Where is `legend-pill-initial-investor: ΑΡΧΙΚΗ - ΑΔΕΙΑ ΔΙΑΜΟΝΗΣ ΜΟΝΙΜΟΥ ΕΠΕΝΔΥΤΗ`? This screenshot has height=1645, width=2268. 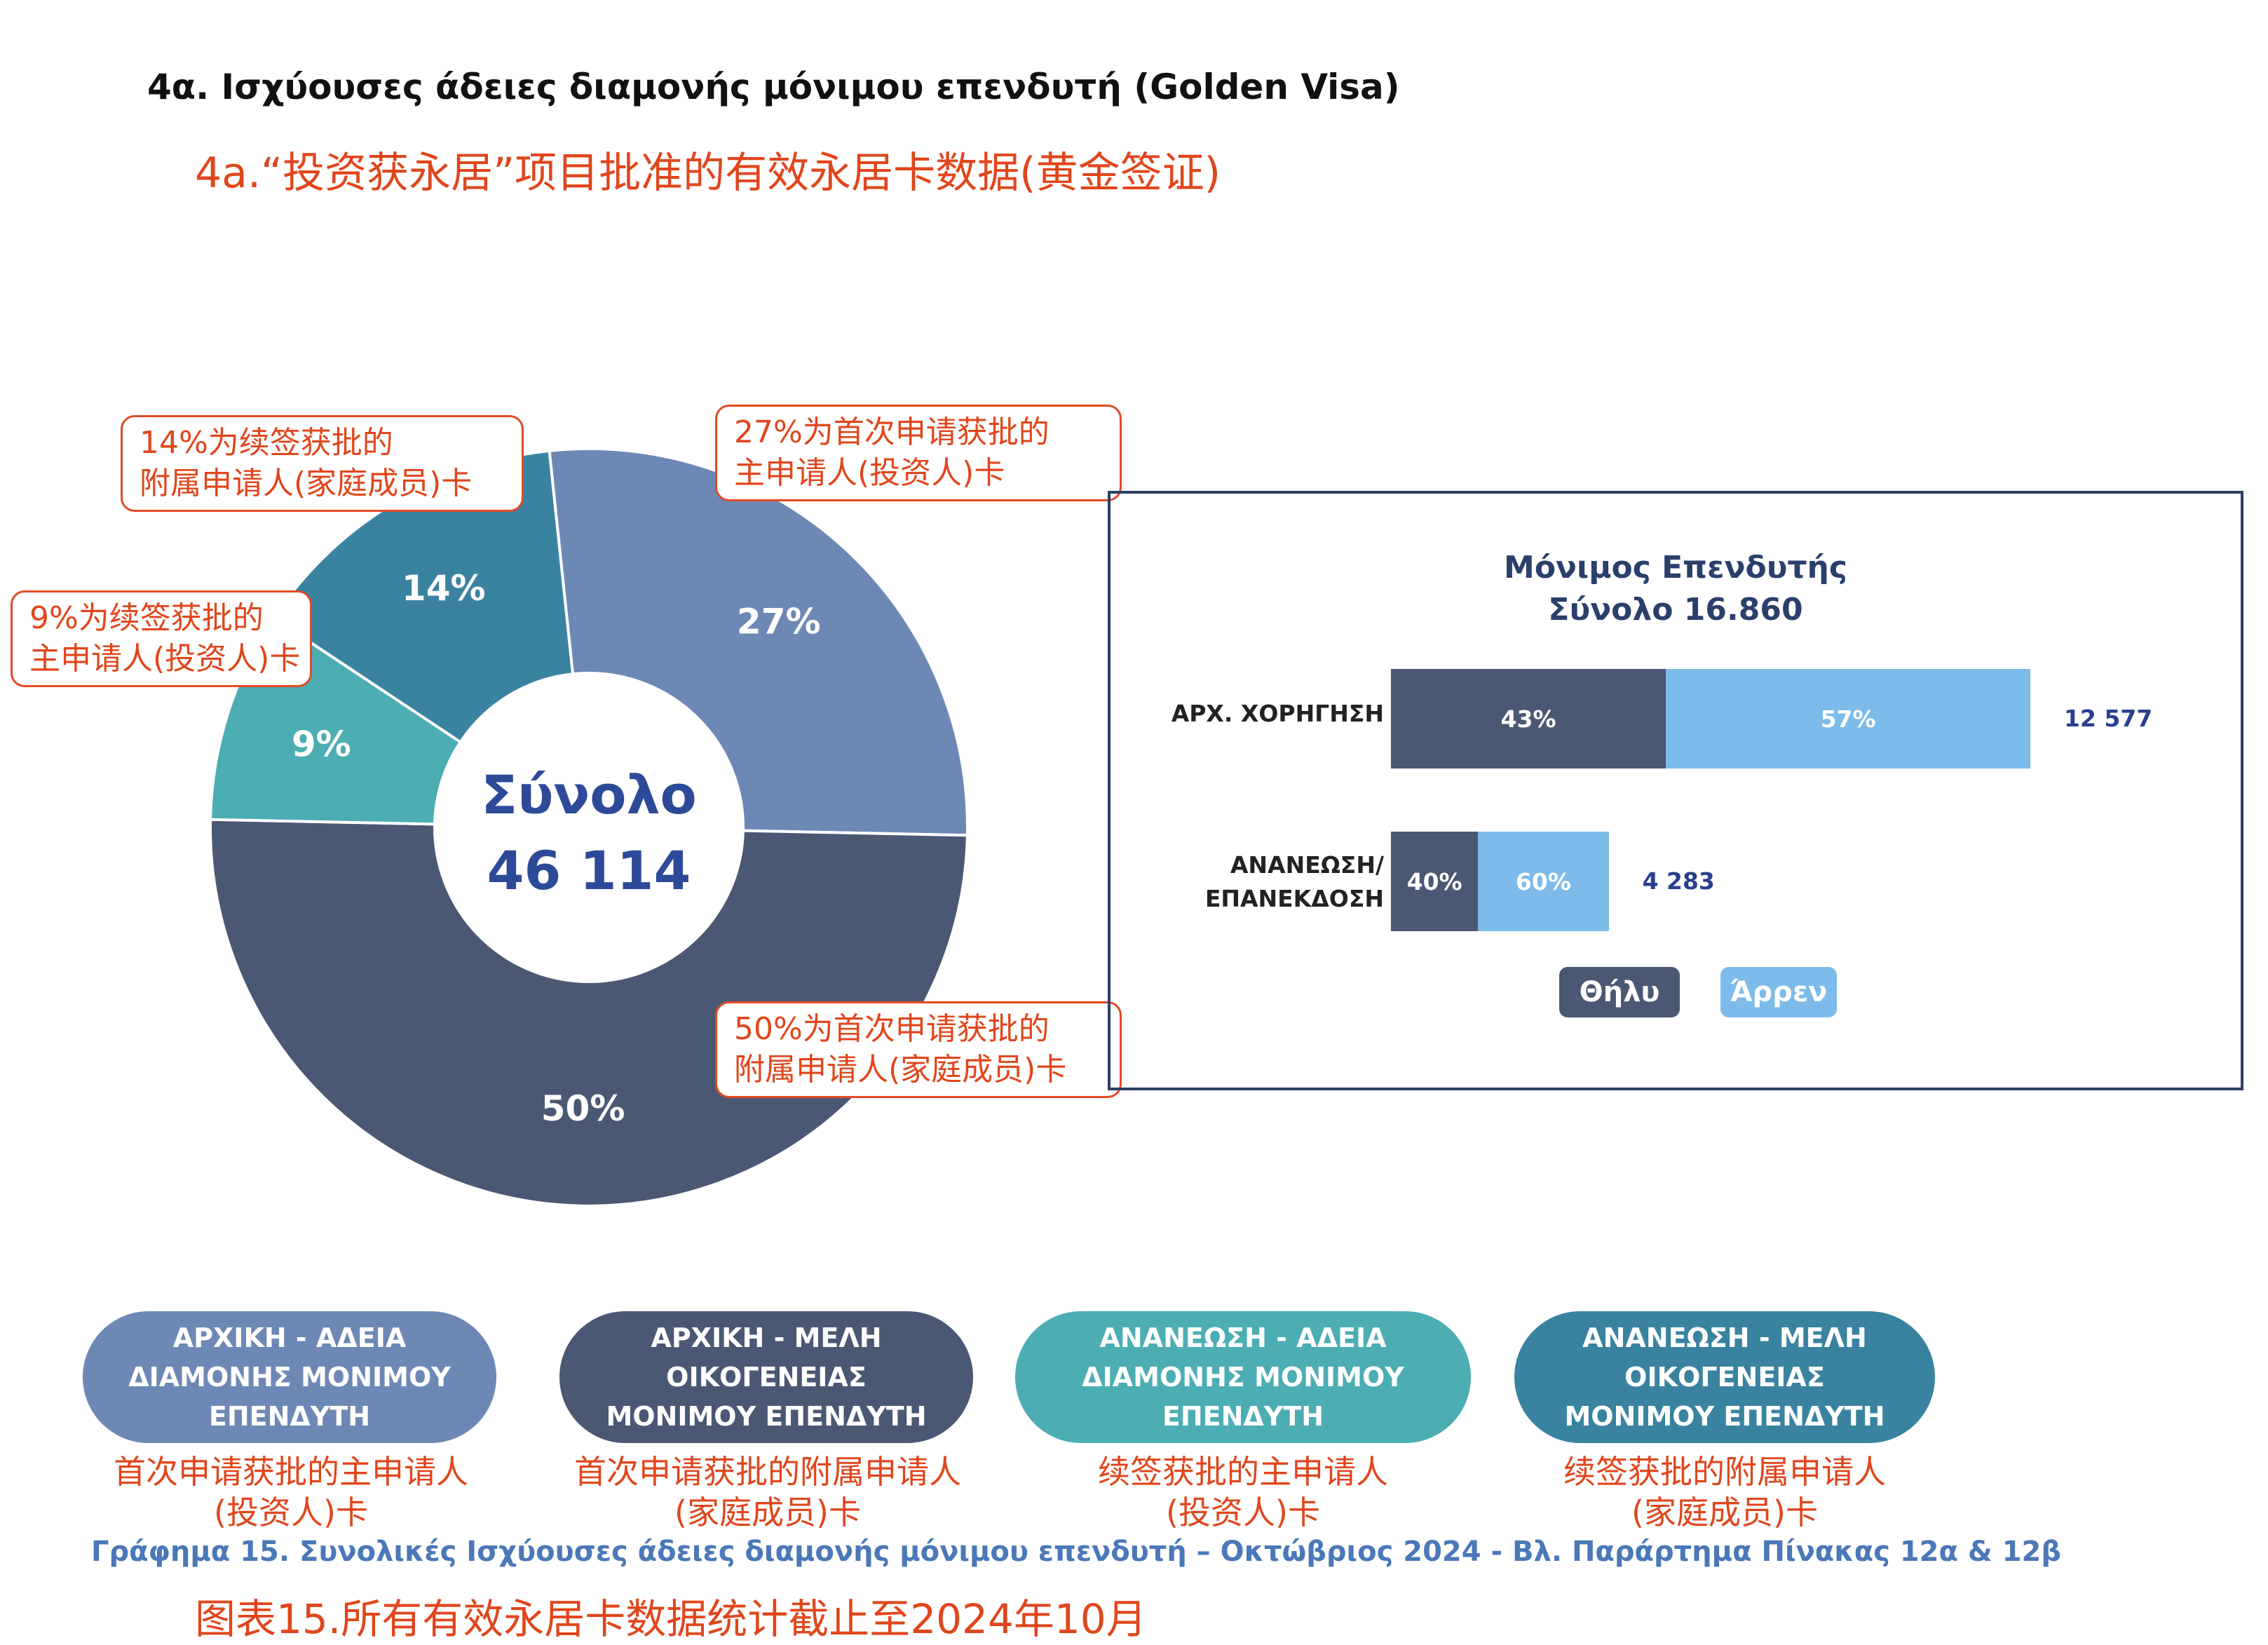
legend-pill-initial-investor: ΑΡΧΙΚΗ - ΑΔΕΙΑ ΔΙΑΜΟΝΗΣ ΜΟΝΙΜΟΥ ΕΠΕΝΔΥΤΗ is located at coordinates (289, 1377).